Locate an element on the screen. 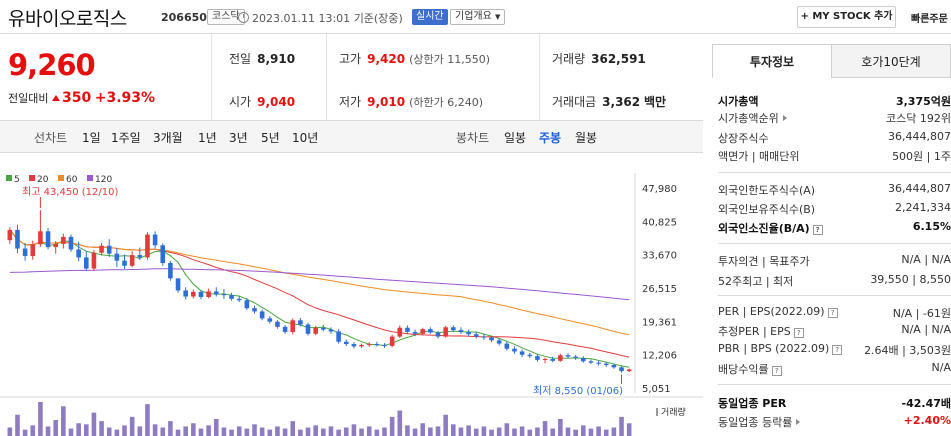 Image resolution: width=951 pixels, height=436 pixels. period-1w: 1주일 is located at coordinates (126, 138).